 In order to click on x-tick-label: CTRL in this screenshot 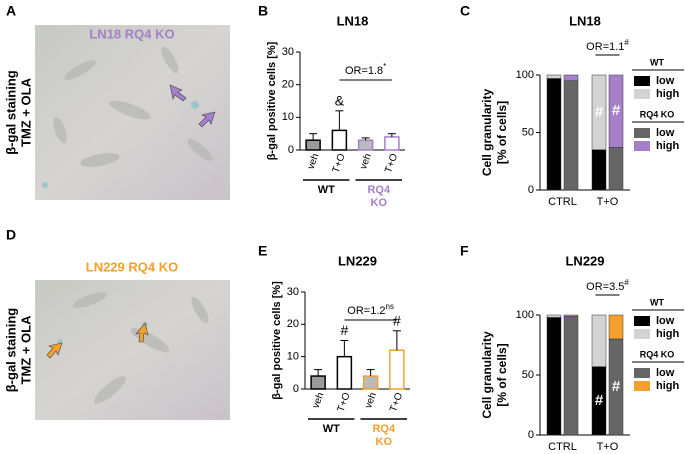, I will do `click(562, 202)`.